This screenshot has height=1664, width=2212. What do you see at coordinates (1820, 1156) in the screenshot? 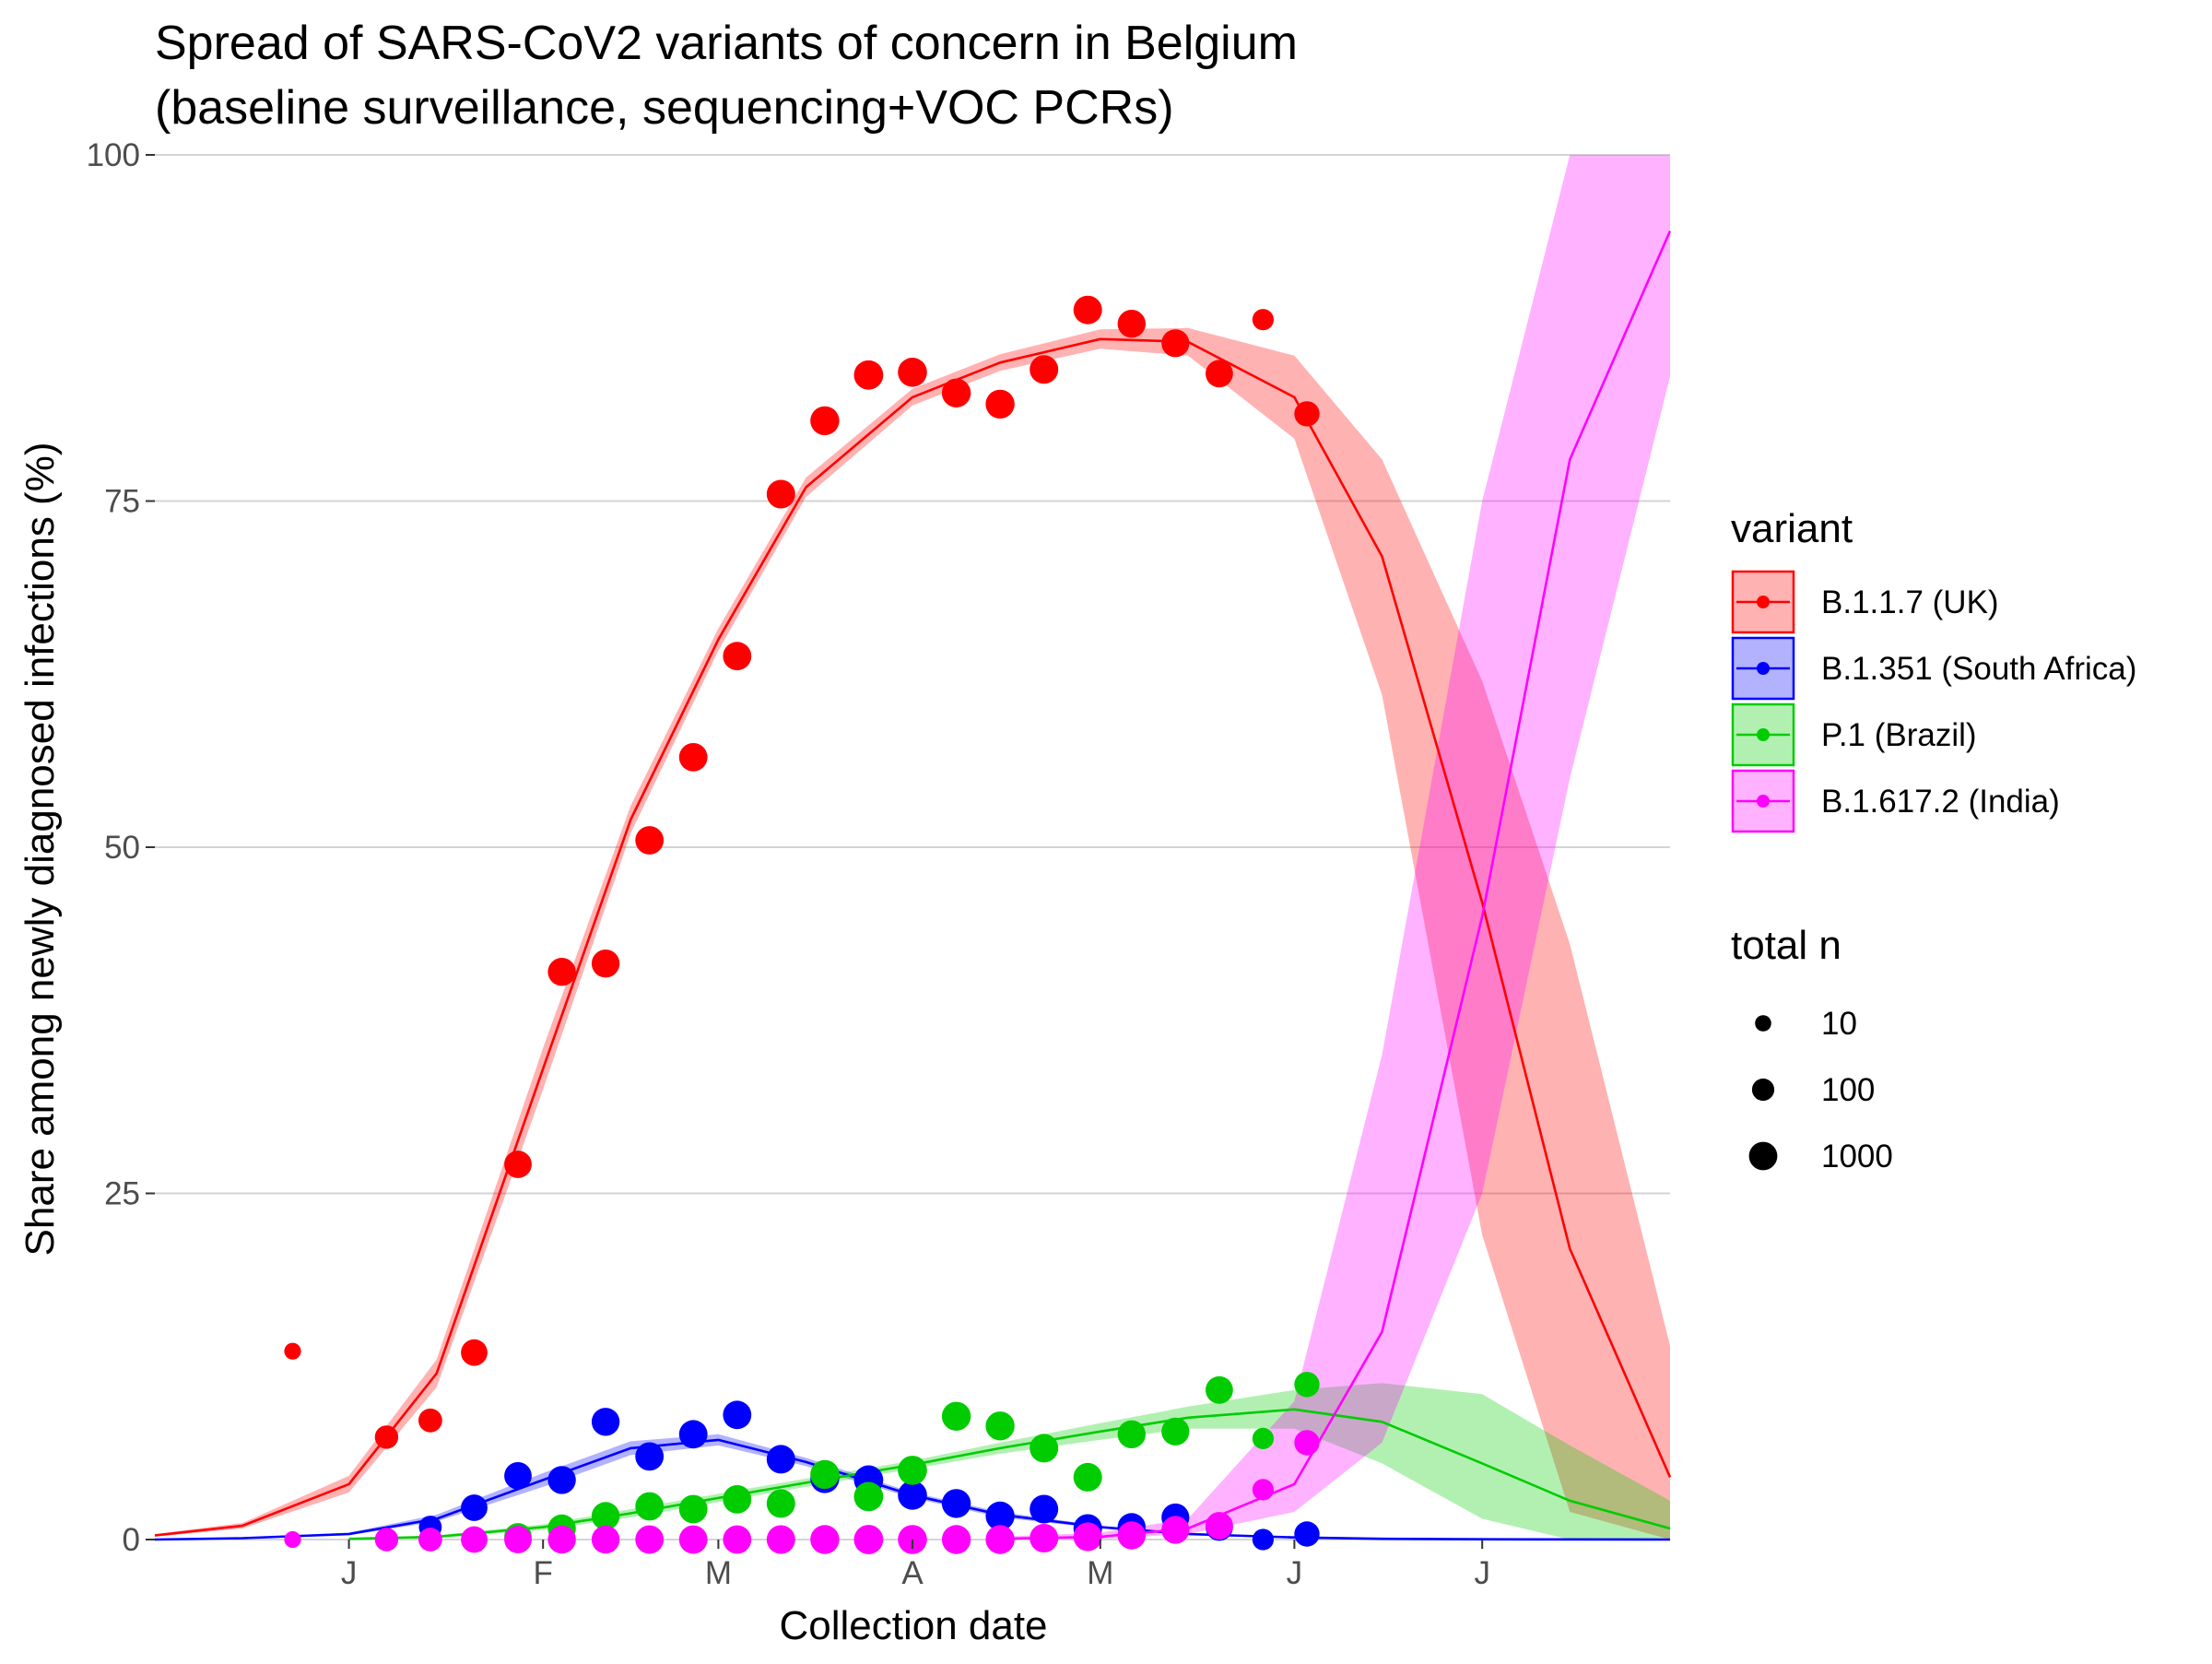
I see `legend-size-item: 1000` at bounding box center [1820, 1156].